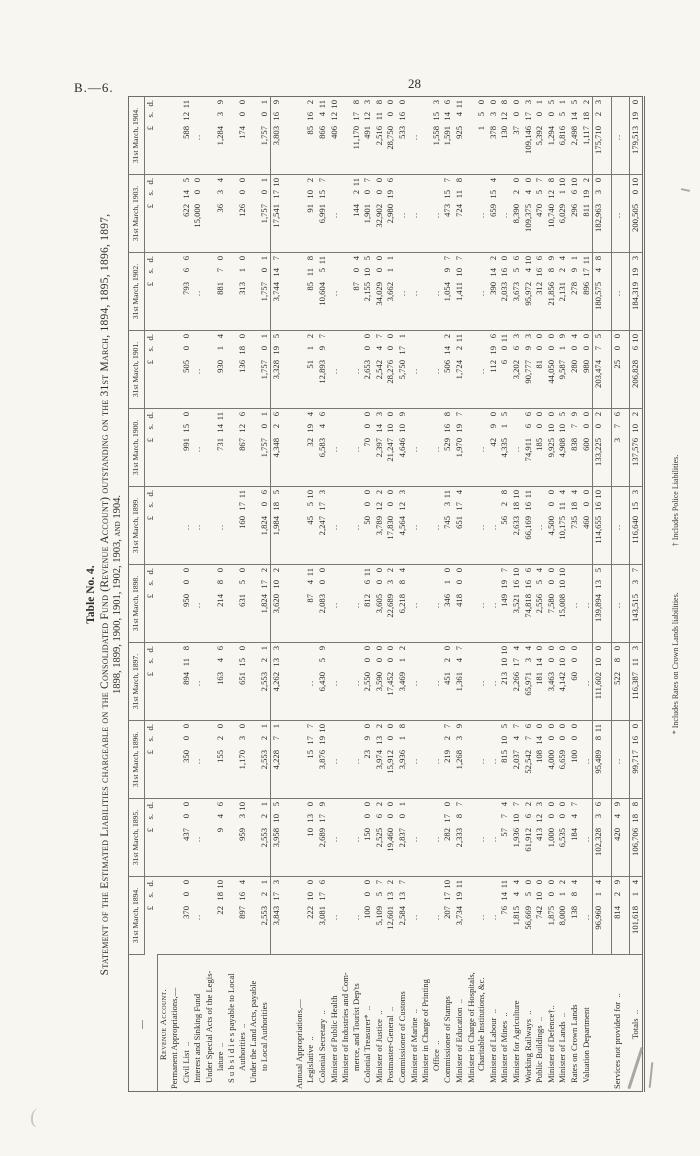  What do you see at coordinates (540, 759) in the screenshot?
I see `value-cell: 108140` at bounding box center [540, 759].